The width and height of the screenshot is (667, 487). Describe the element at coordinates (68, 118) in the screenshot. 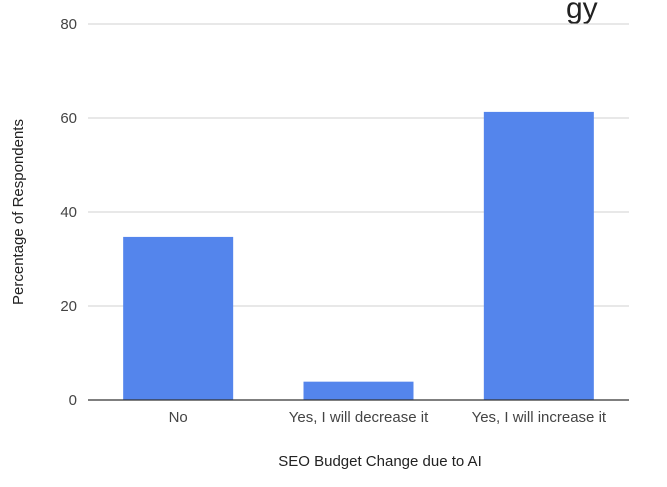

I see `y-tick-label: 60` at that location.